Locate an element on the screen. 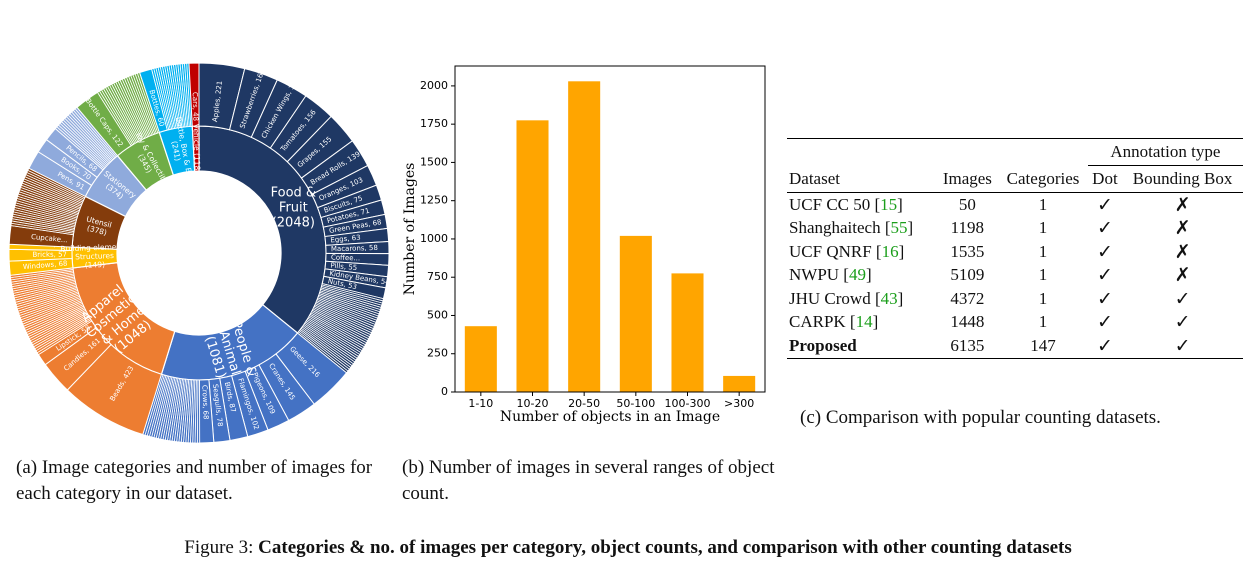  y-tick-label: 2000 is located at coordinates (434, 85).